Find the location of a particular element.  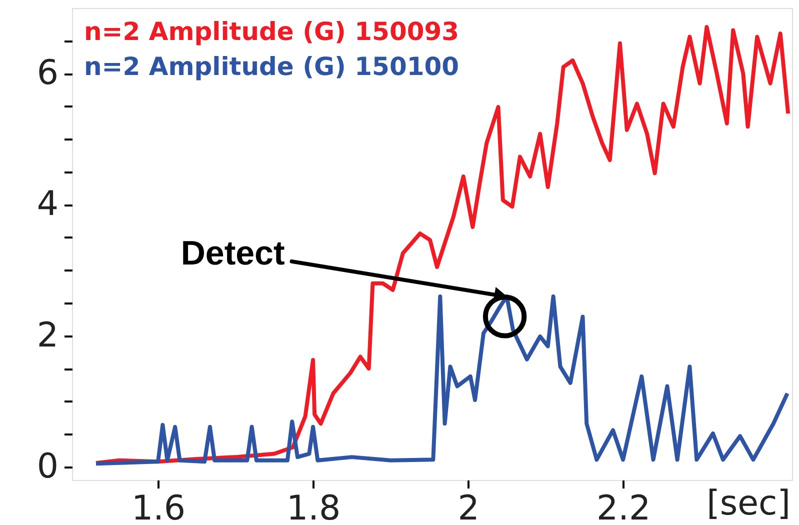

x-tick-label: 2 is located at coordinates (469, 506).